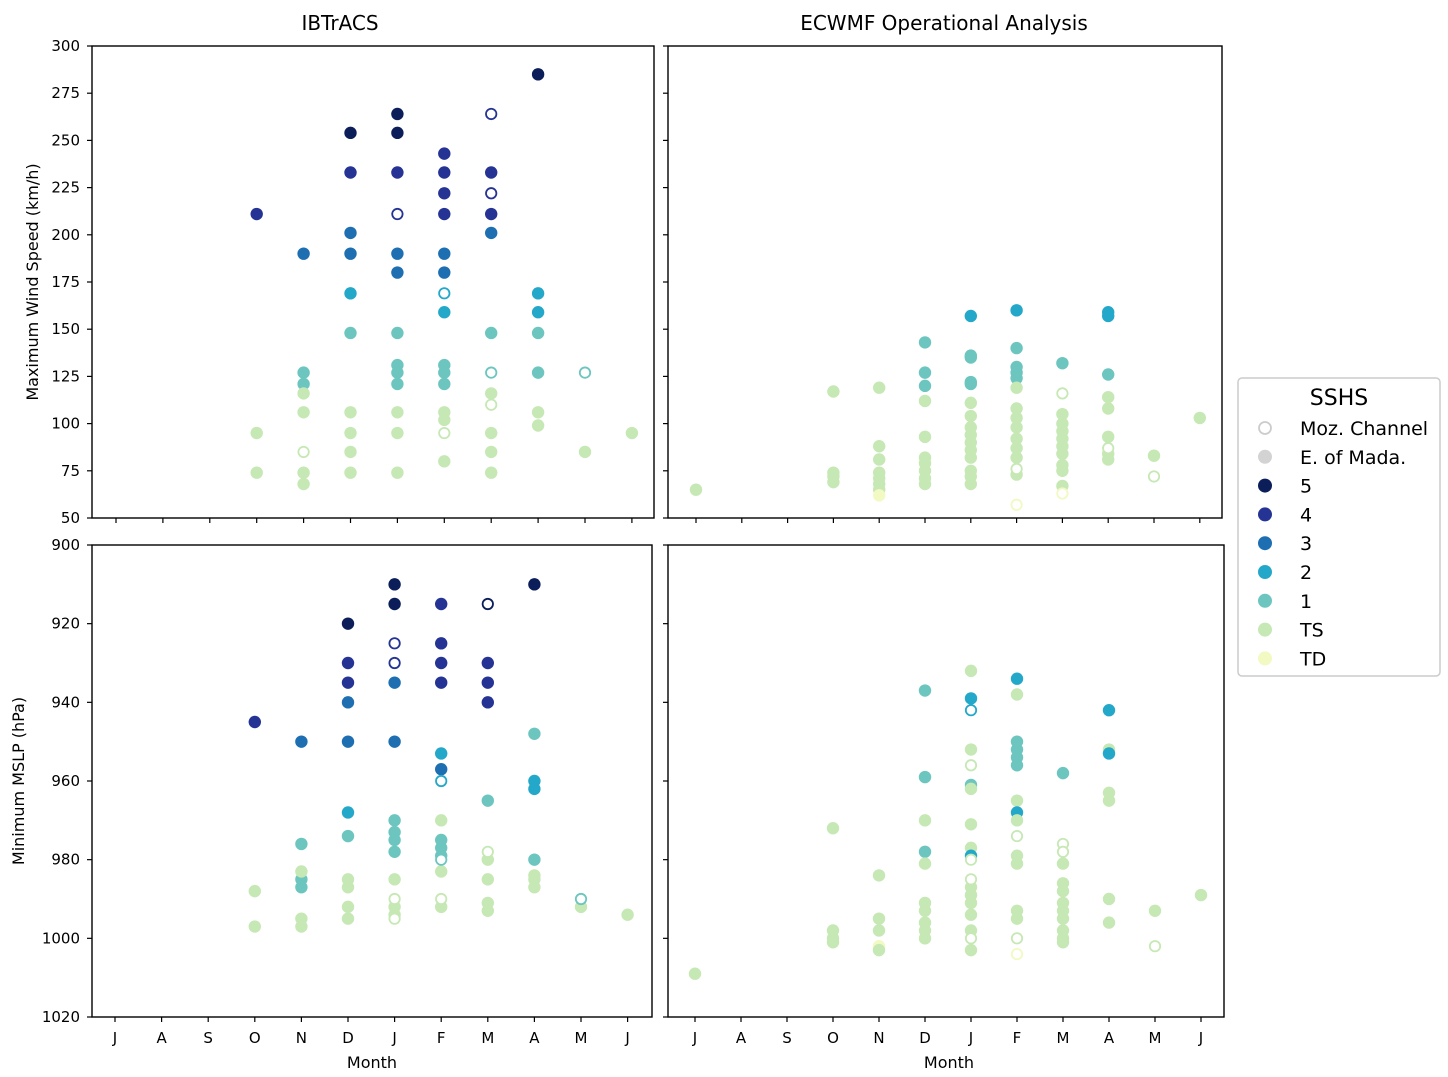  I want to click on x-tick-label: M, so click(487, 1038).